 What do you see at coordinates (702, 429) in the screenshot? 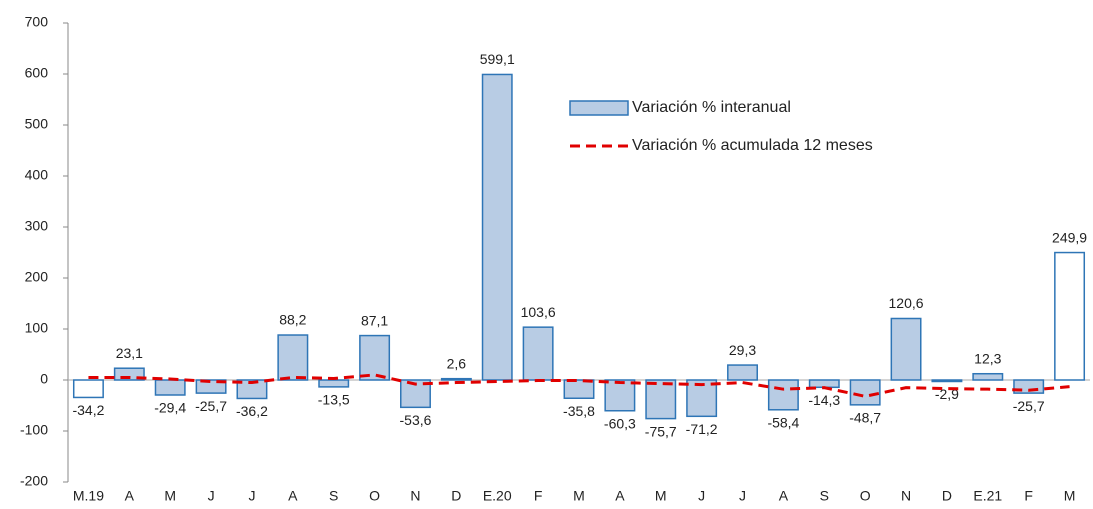
I see `data-label: -71,2` at bounding box center [702, 429].